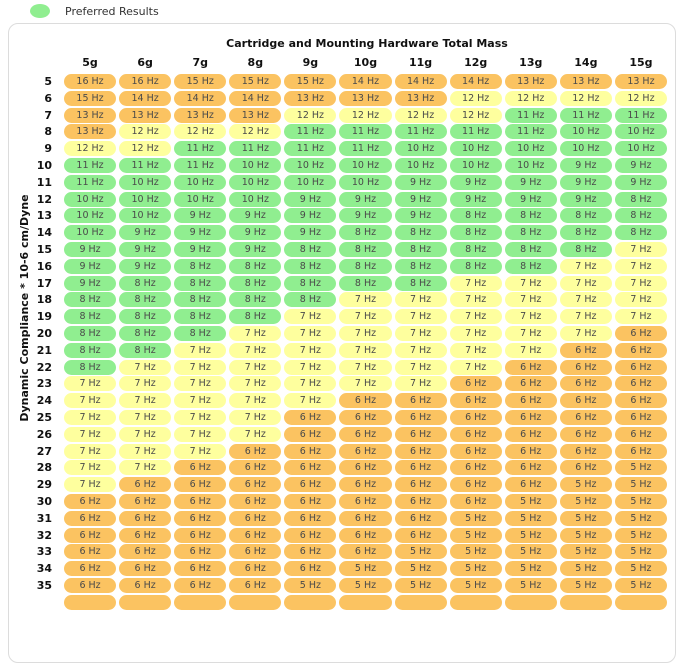 The height and width of the screenshot is (663, 683). Describe the element at coordinates (255, 81) in the screenshot. I see `frequency-cell: 15 Hz` at that location.